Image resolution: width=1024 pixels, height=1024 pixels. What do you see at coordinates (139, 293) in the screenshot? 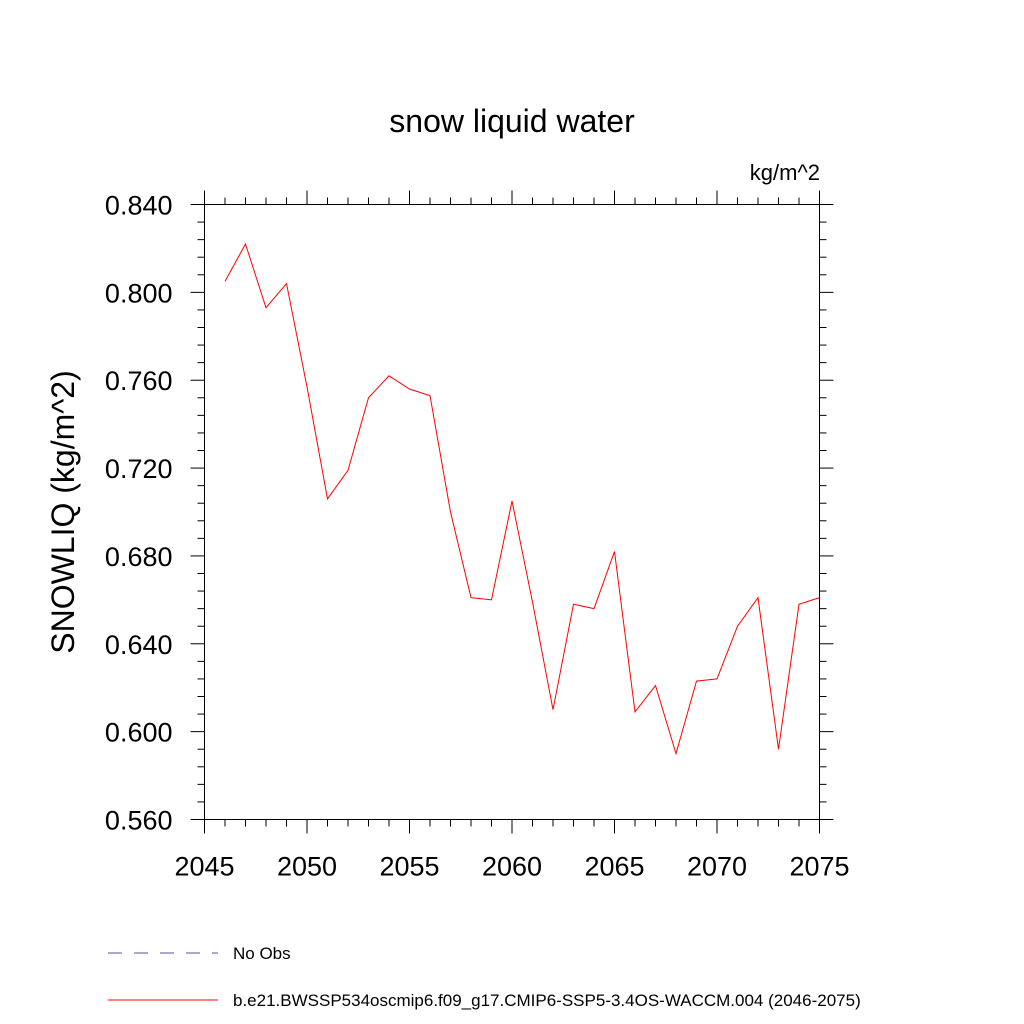
I see `y-tick-label: 0.800` at bounding box center [139, 293].